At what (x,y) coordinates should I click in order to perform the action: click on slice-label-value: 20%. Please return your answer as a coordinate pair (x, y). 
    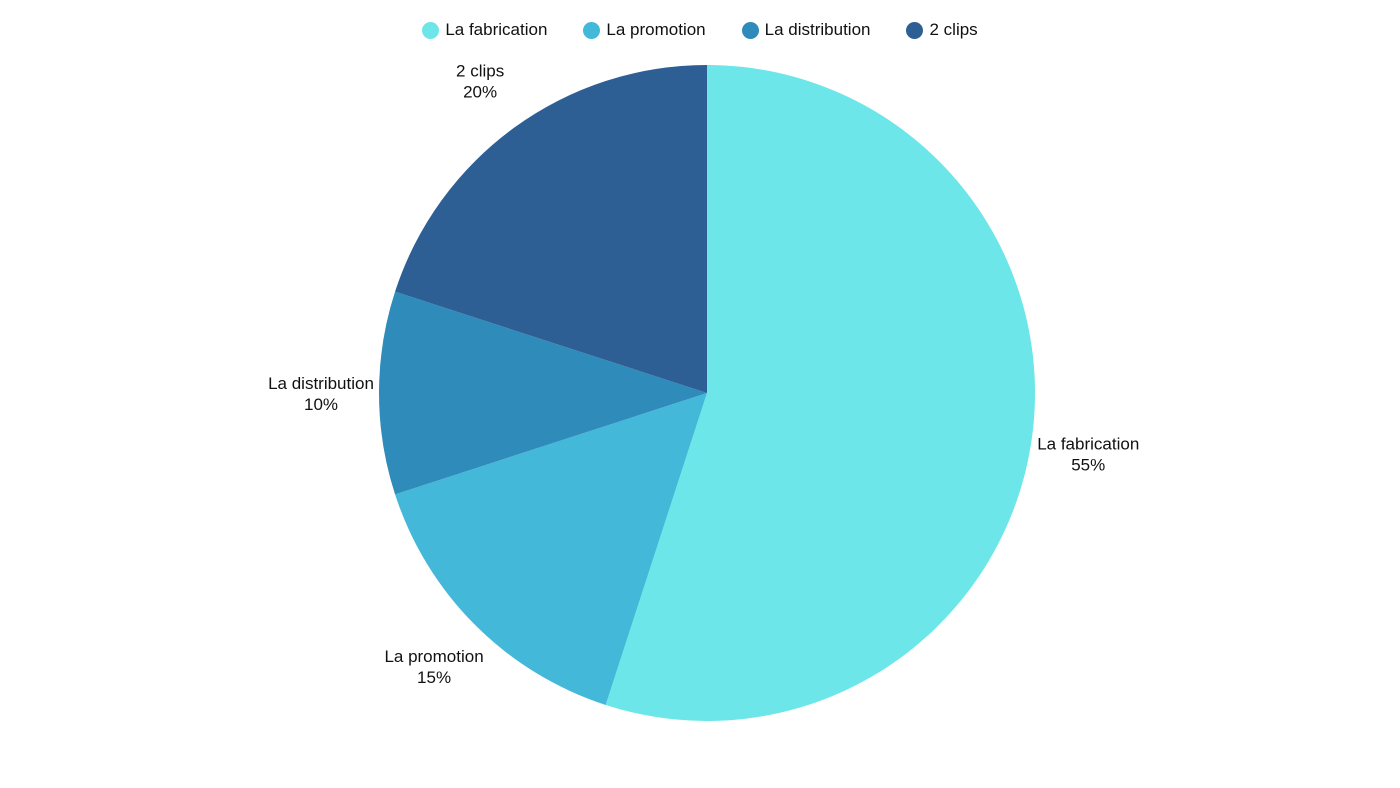
    Looking at the image, I should click on (480, 92).